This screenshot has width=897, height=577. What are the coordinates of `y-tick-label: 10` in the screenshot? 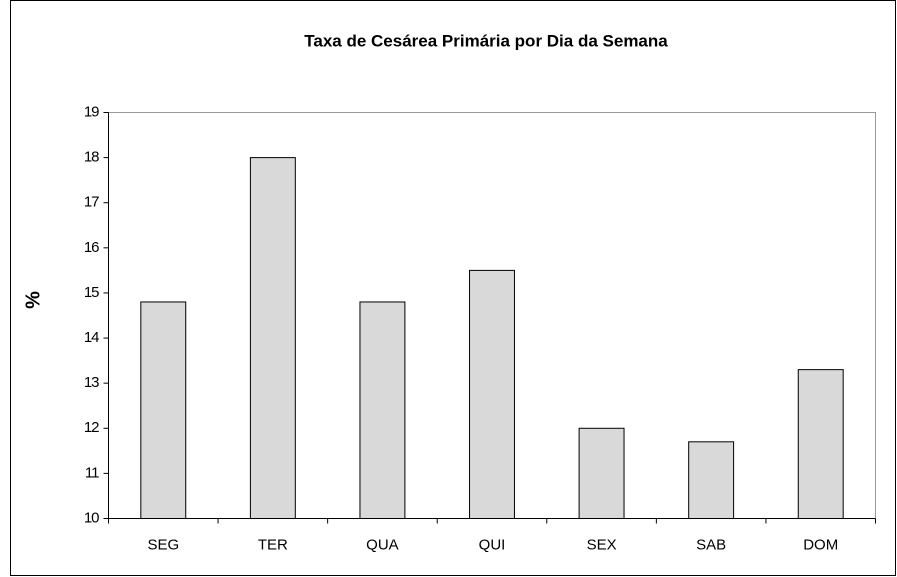 It's located at (91, 517).